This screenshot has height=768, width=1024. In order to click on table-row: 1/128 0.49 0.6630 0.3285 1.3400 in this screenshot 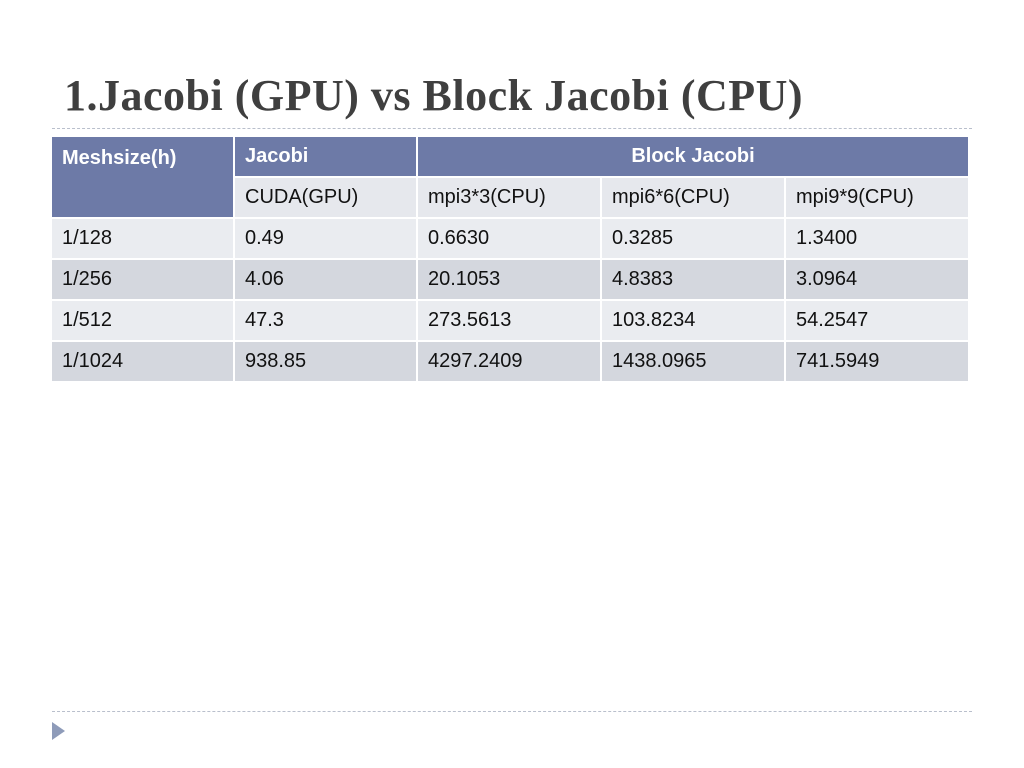, I will do `click(510, 238)`.